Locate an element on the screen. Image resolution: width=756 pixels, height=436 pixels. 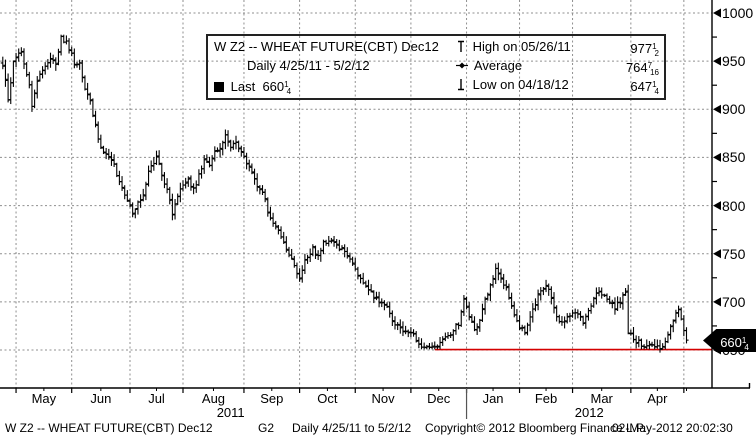
average-marker-icon is located at coordinates (462, 67).